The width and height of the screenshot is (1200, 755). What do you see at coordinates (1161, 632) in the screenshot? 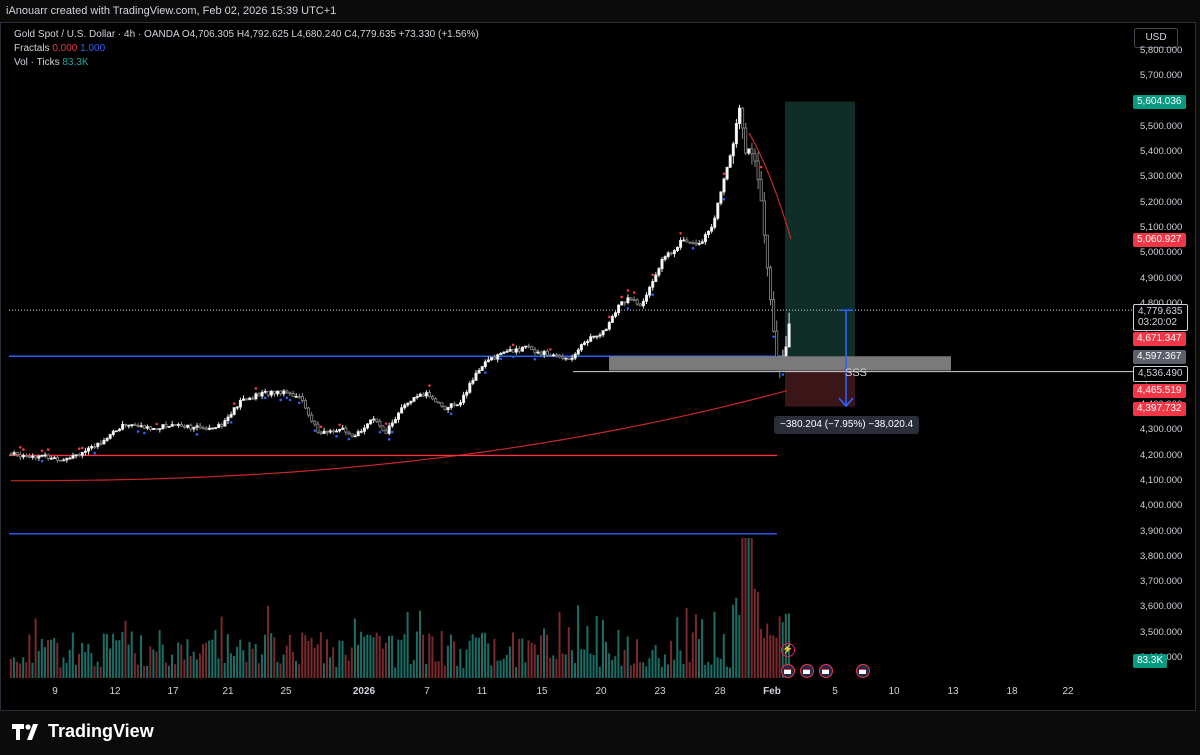
I see `price-tick-label: 3,500.000` at bounding box center [1161, 632].